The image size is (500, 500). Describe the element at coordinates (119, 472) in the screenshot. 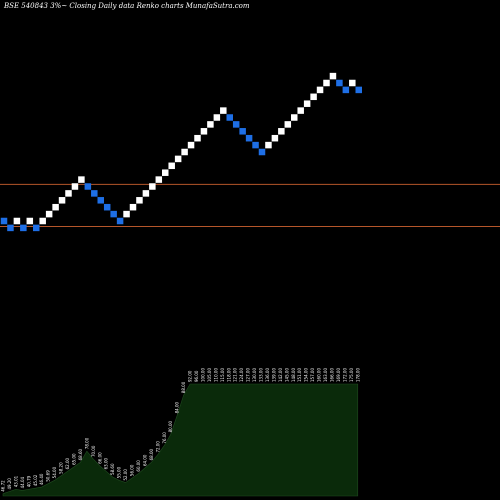

I see `volume-label-18: 55.00` at that location.